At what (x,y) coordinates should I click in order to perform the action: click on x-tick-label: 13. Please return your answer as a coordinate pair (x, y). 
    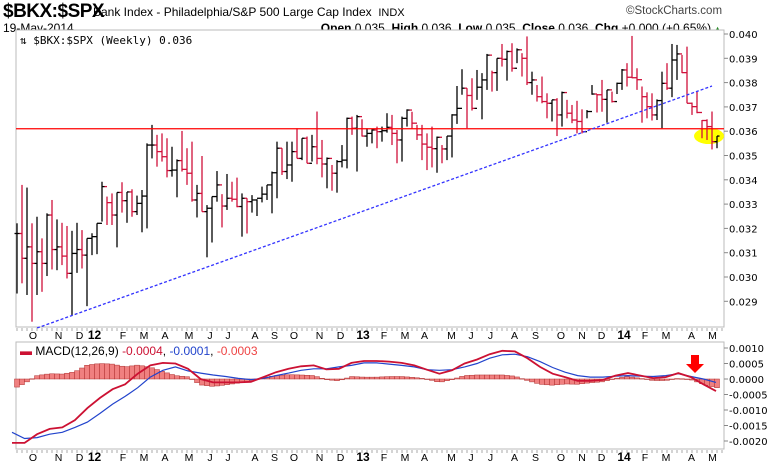
    Looking at the image, I should click on (363, 457).